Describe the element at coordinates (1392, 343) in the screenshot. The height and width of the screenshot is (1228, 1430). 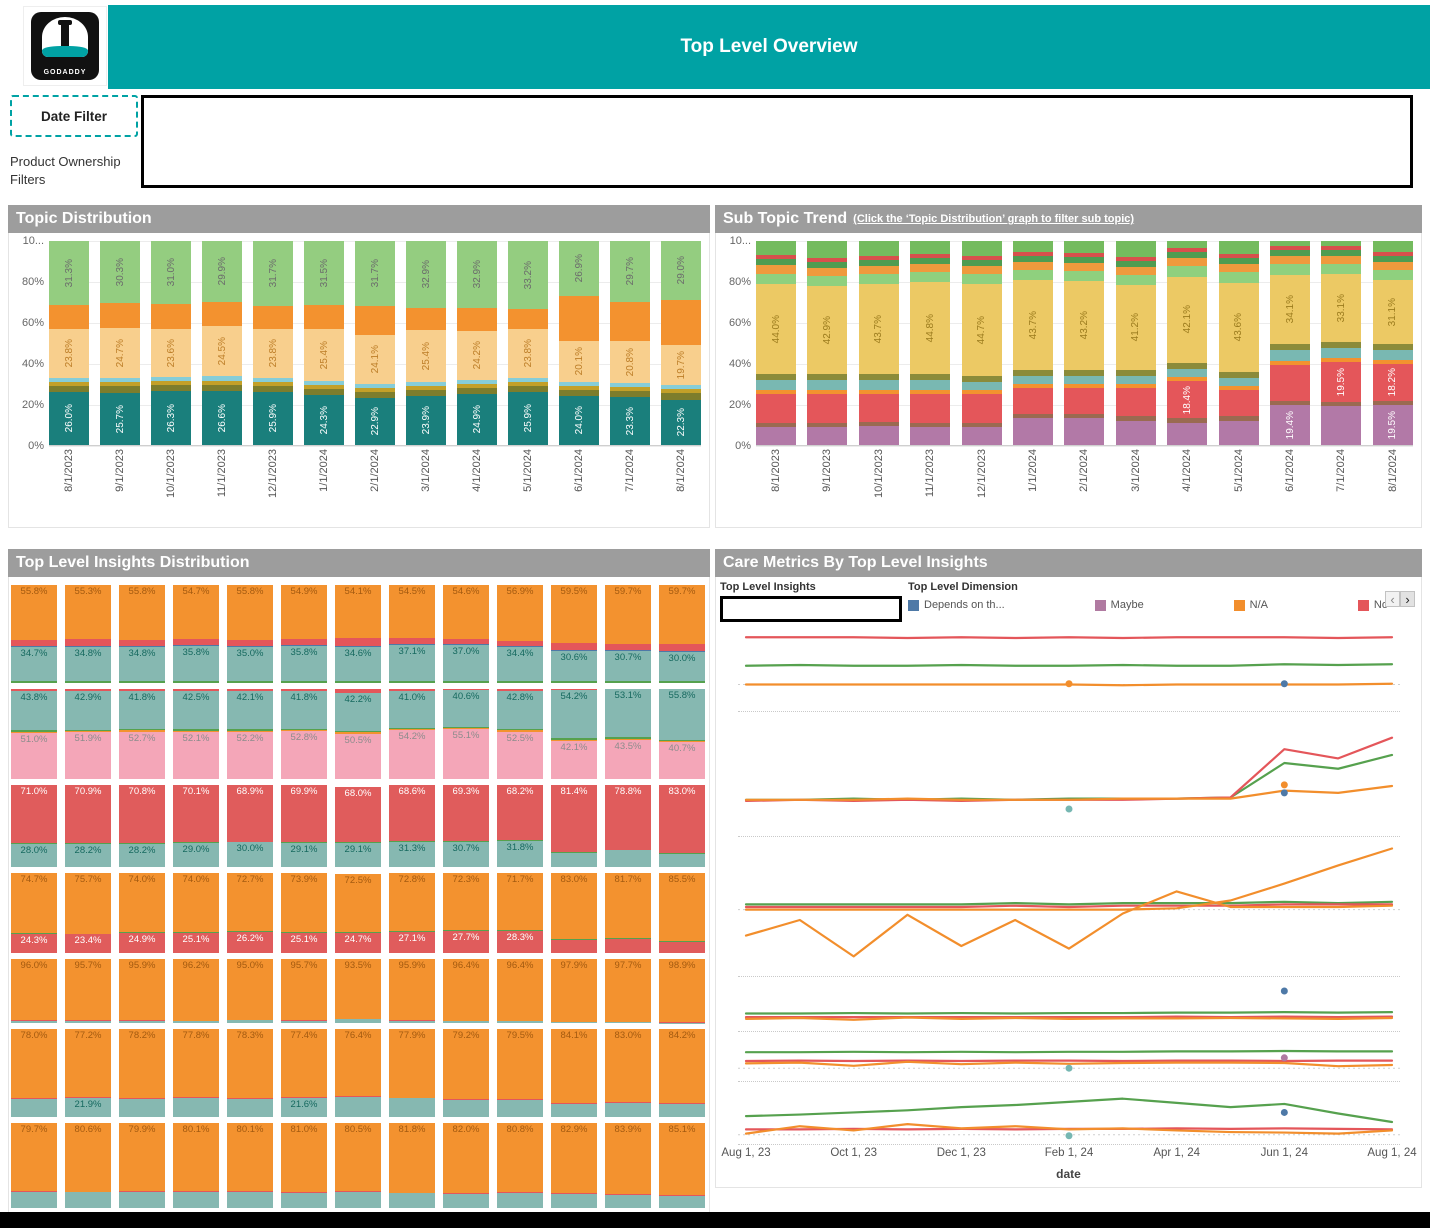
I see `bar-8/1/2024: 31.1% 18.2% 19.5%` at that location.